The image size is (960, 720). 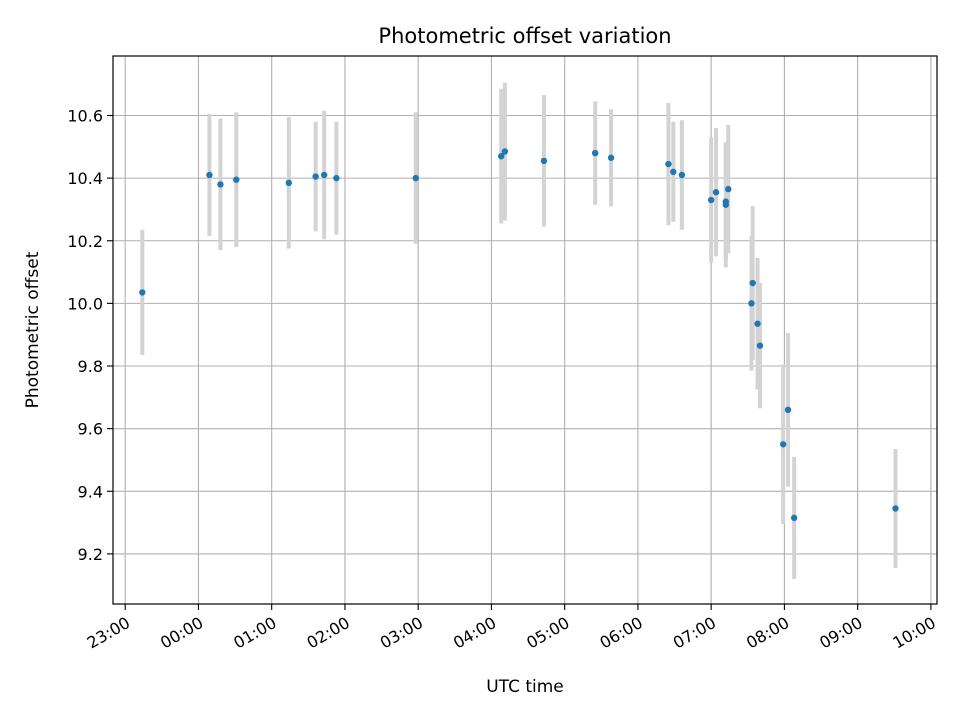 I want to click on y-tick-label: 10.0, so click(x=85, y=303).